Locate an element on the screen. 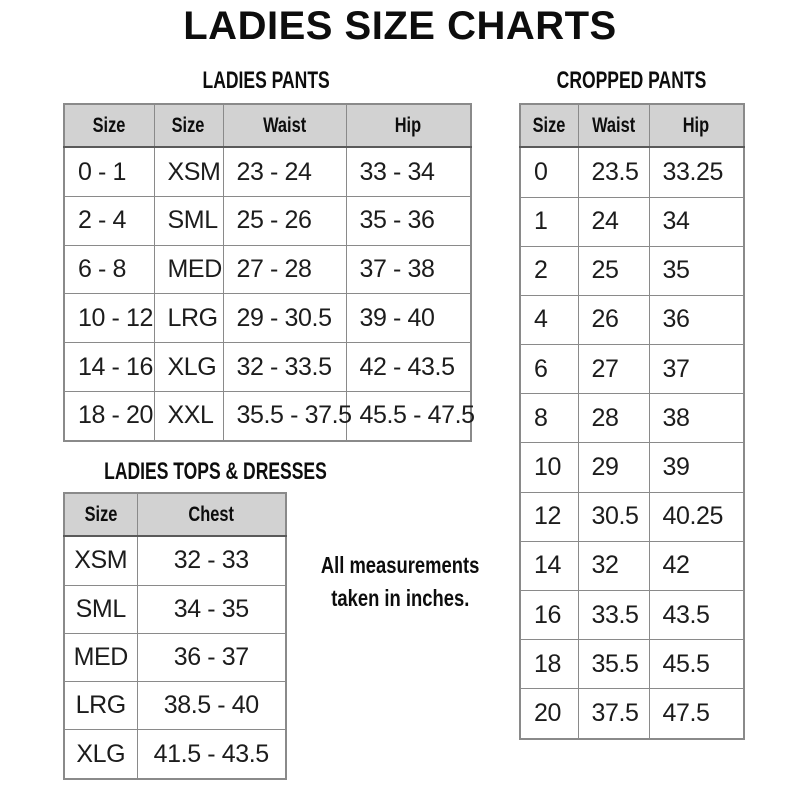 The width and height of the screenshot is (800, 800). table-row: 4 26 36 is located at coordinates (632, 320).